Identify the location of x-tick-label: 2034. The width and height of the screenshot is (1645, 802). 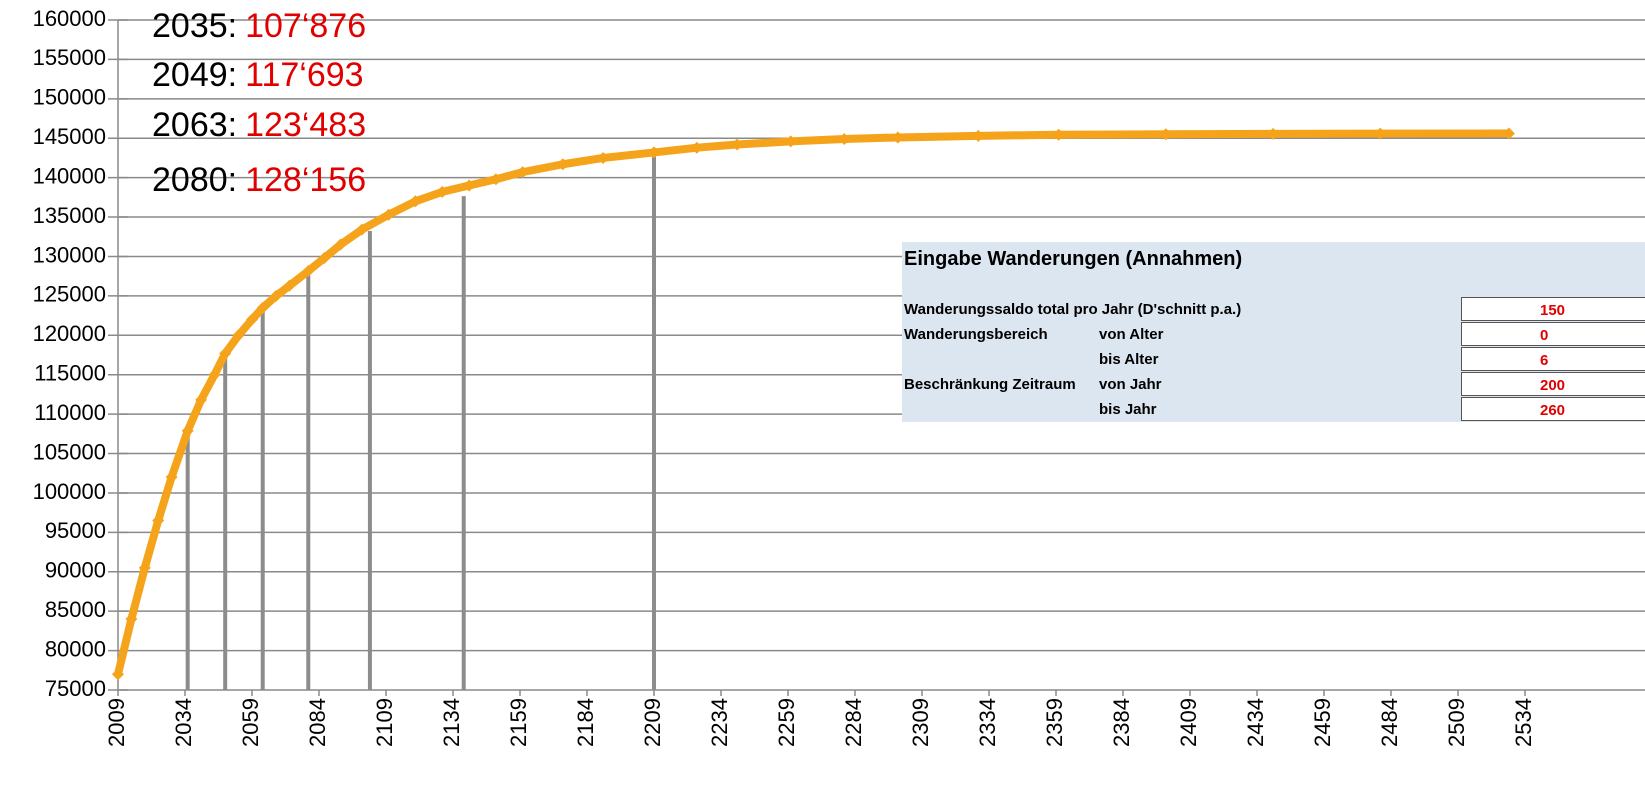
(183, 722).